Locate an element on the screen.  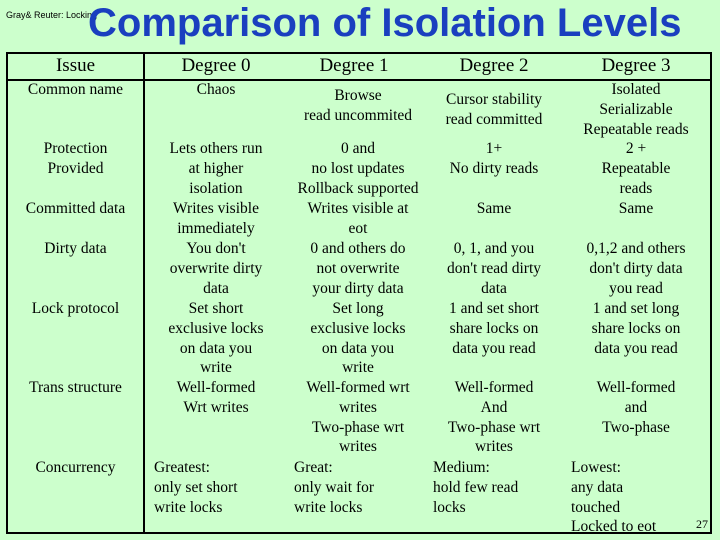
cell-protection-d0: Lets others run at higher isolation is located at coordinates (216, 168).